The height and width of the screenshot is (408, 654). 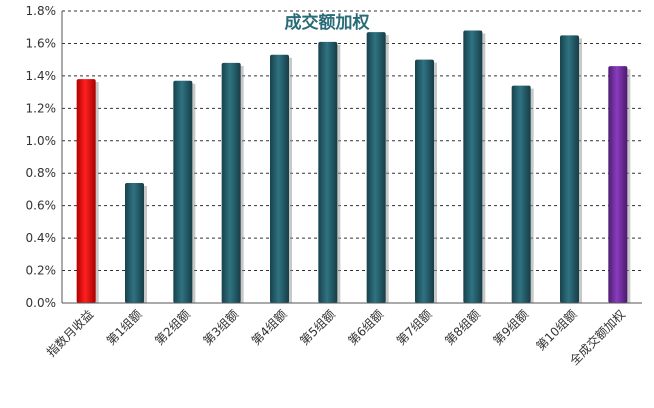 What do you see at coordinates (172, 327) in the screenshot?
I see `x-category-label: 第2组额` at bounding box center [172, 327].